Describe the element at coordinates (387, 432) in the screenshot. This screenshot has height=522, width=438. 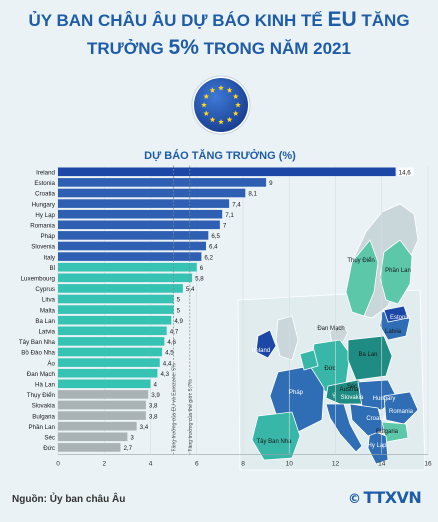
I see `map-label: Bulgaria` at that location.